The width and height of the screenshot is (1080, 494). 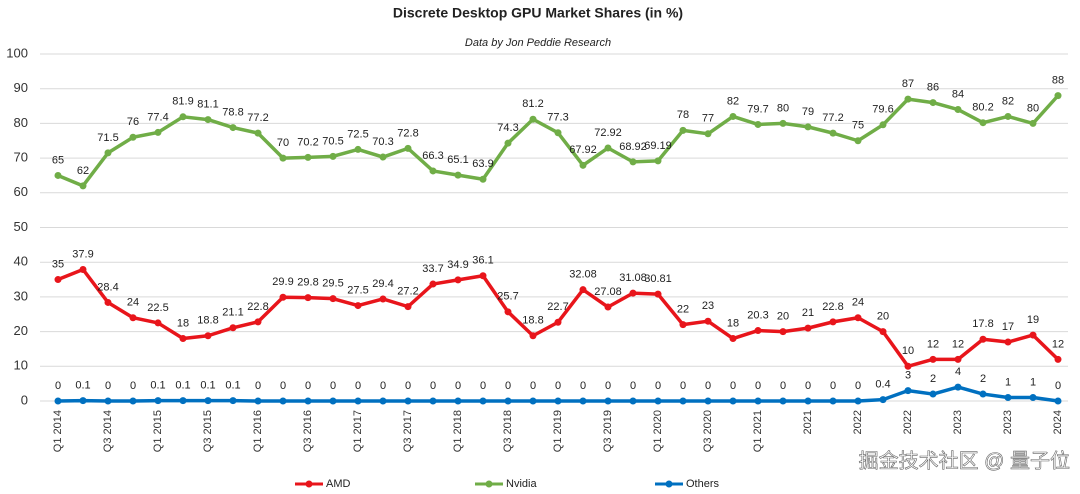 What do you see at coordinates (382, 142) in the screenshot?
I see `data-label: 70.3` at bounding box center [382, 142].